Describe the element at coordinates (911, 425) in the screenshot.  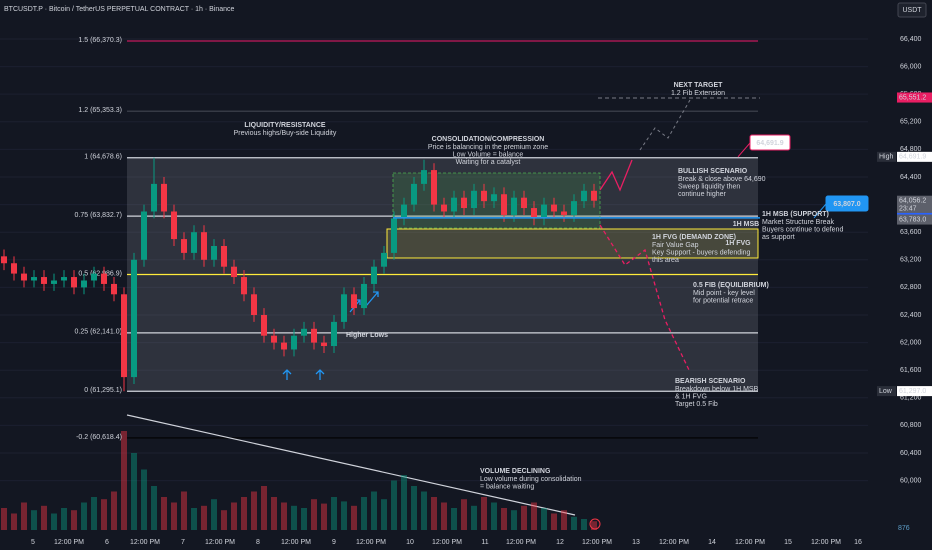
I see `y-tick-label: 60,800` at that location.